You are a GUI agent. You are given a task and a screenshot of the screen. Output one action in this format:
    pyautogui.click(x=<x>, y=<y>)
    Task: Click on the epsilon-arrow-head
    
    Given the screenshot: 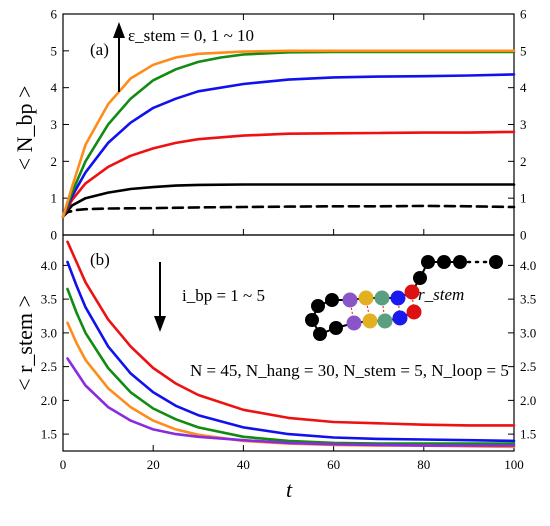 What is the action you would take?
    pyautogui.click(x=119, y=30)
    